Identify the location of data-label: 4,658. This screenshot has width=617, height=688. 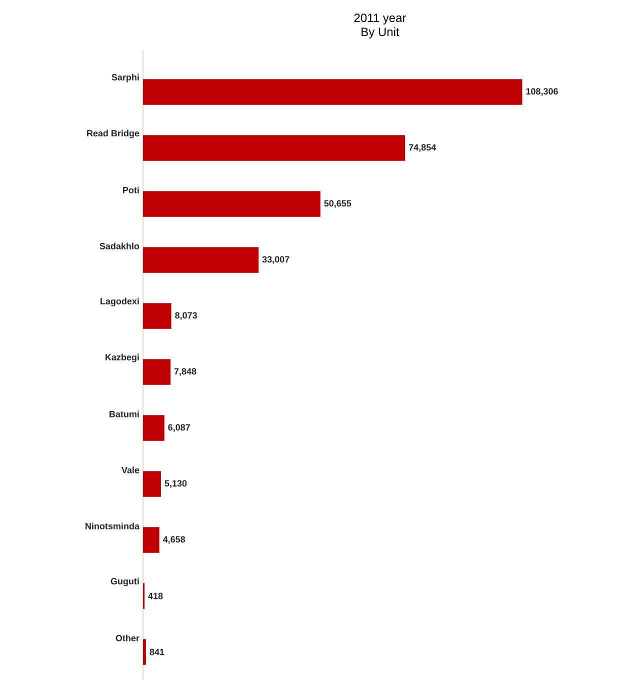
(174, 540).